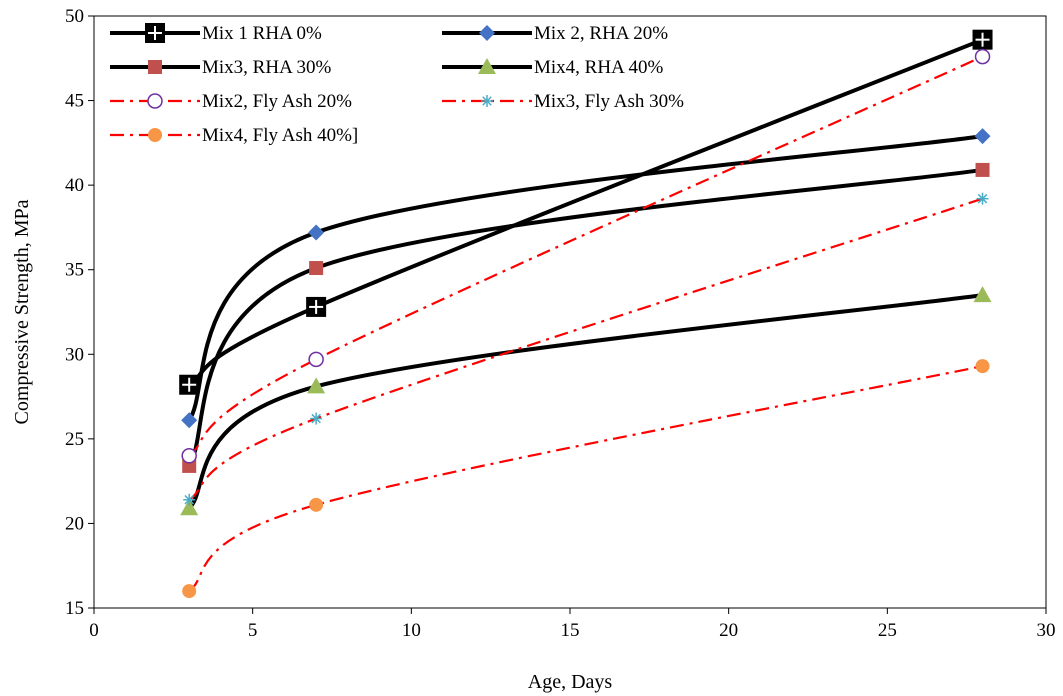 The width and height of the screenshot is (1063, 696). Describe the element at coordinates (570, 682) in the screenshot. I see `x-axis-title: Age, Days` at that location.